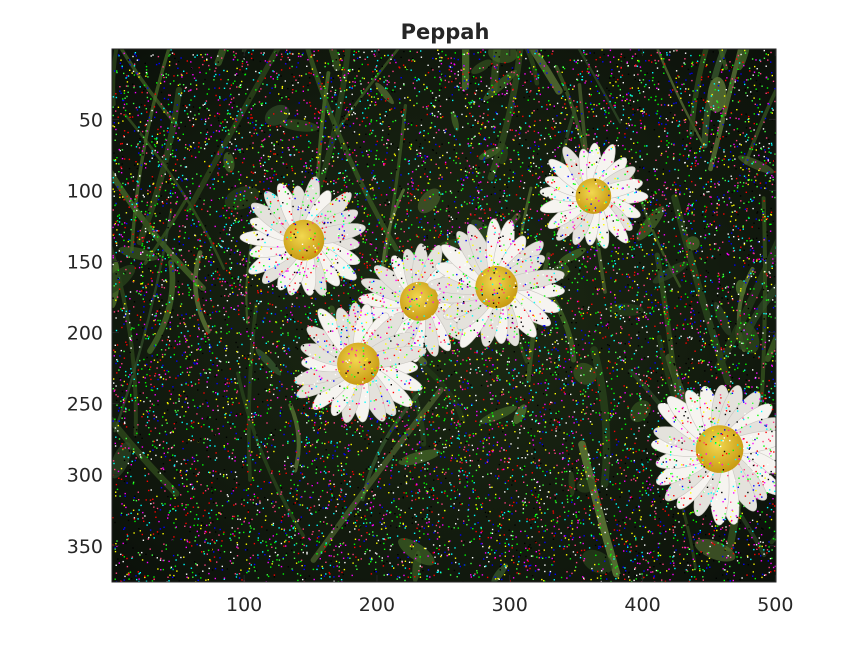 The width and height of the screenshot is (859, 656). What do you see at coordinates (377, 605) in the screenshot?
I see `x-tick-label: 200` at bounding box center [377, 605].